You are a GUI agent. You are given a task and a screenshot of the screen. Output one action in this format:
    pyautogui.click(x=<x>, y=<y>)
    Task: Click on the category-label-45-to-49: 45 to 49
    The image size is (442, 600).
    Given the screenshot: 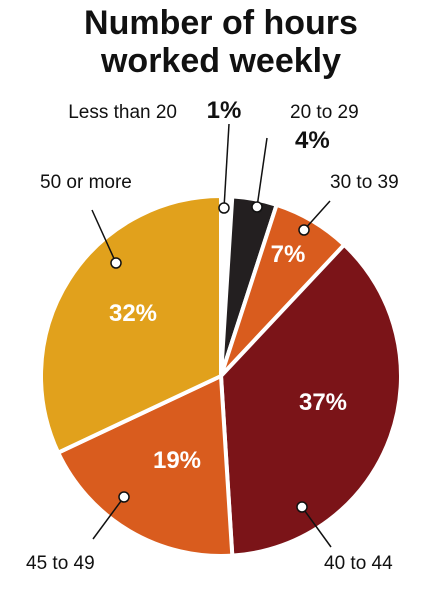 What is the action you would take?
    pyautogui.click(x=60, y=563)
    